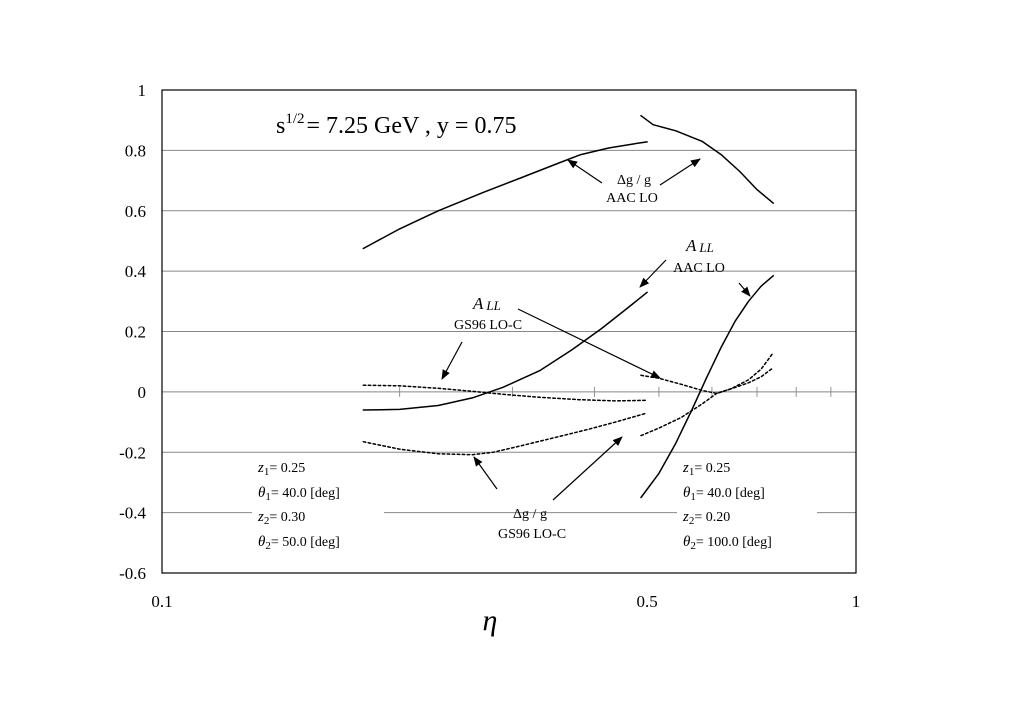 This screenshot has height=713, width=1024. Describe the element at coordinates (488, 325) in the screenshot. I see `annotation-all-gs96-line2: GS96 LO-C` at that location.